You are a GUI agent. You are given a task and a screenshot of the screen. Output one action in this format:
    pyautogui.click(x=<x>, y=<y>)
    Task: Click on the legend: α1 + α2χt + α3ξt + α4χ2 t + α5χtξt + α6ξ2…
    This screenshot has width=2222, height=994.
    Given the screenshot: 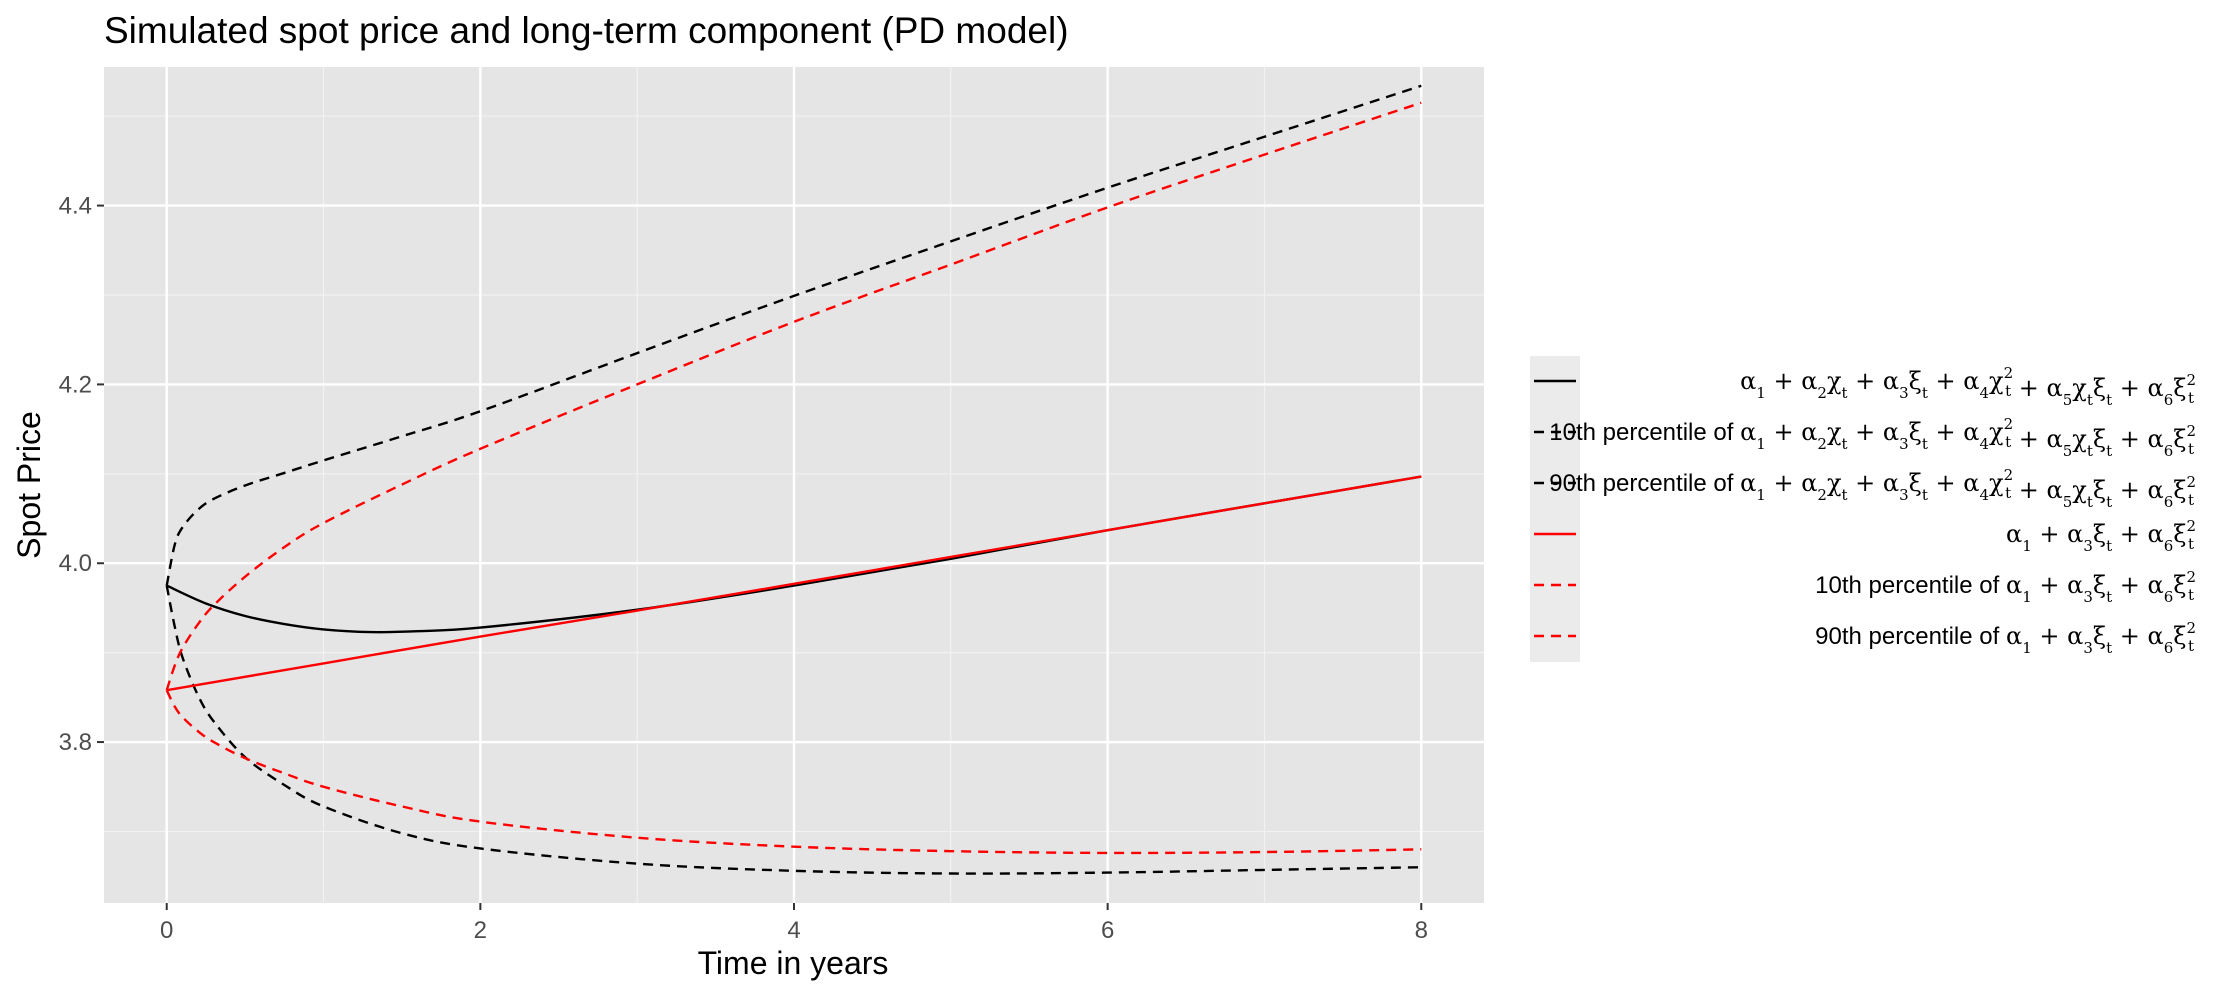 What is the action you would take?
    pyautogui.click(x=1863, y=509)
    